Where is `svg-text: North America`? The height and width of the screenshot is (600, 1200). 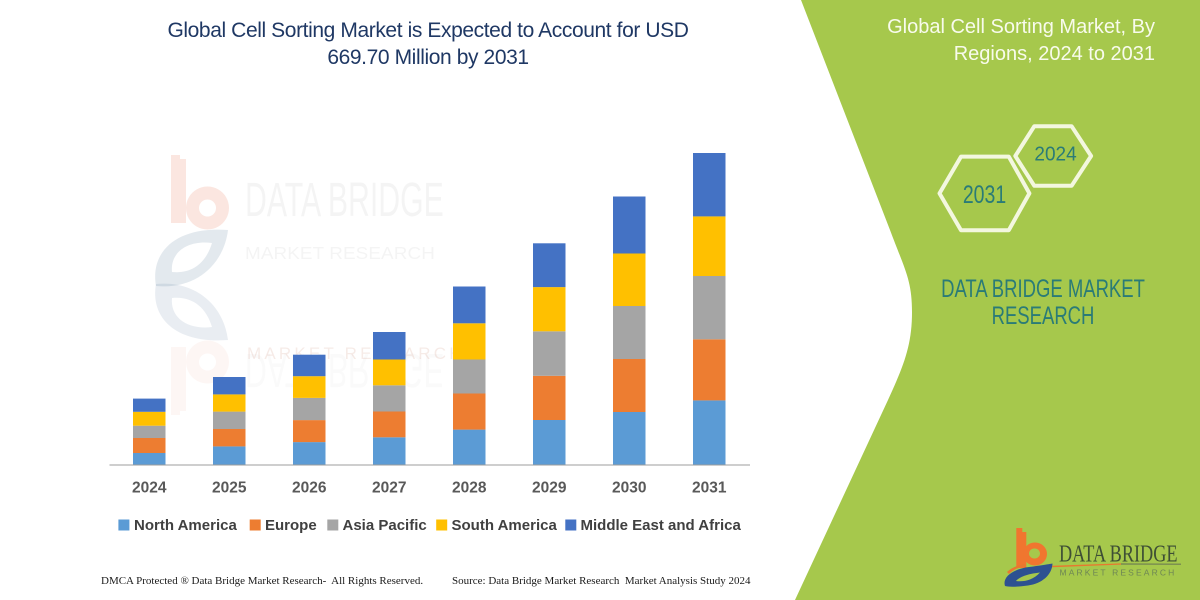 svg-text: North America is located at coordinates (185, 525).